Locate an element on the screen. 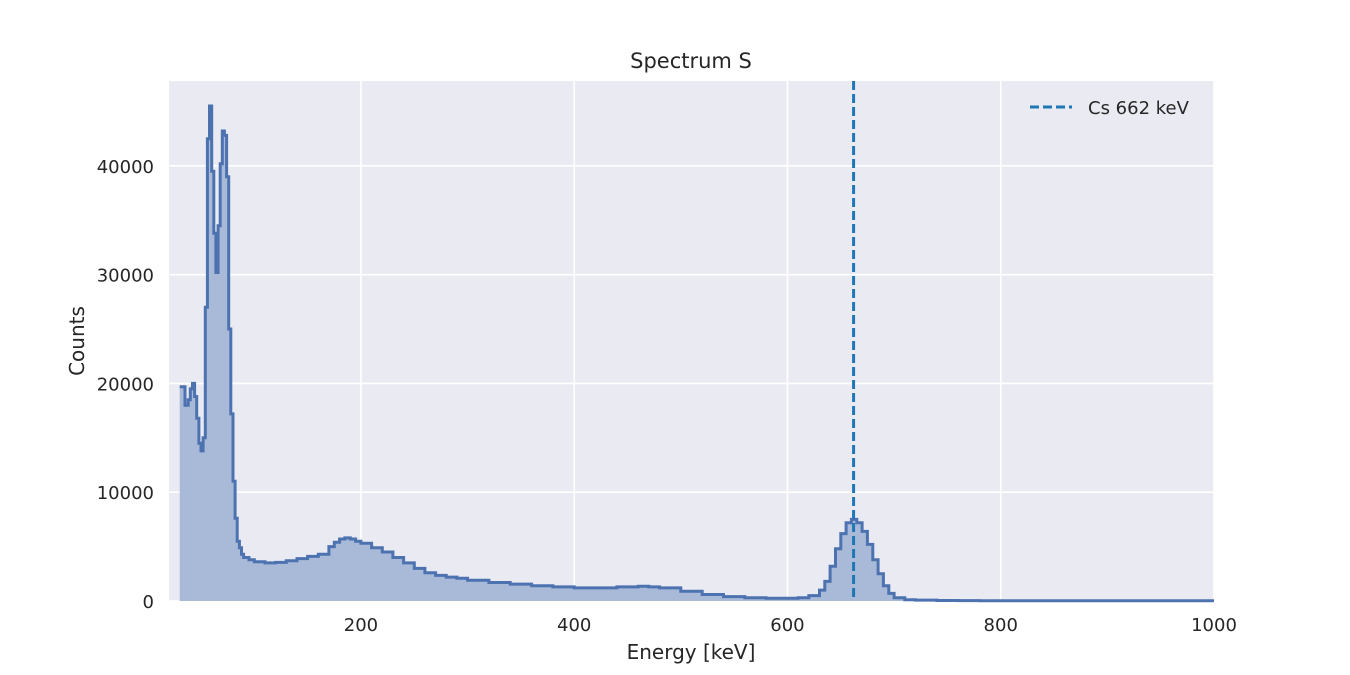  legend-label: Cs 662 keV is located at coordinates (1139, 108).